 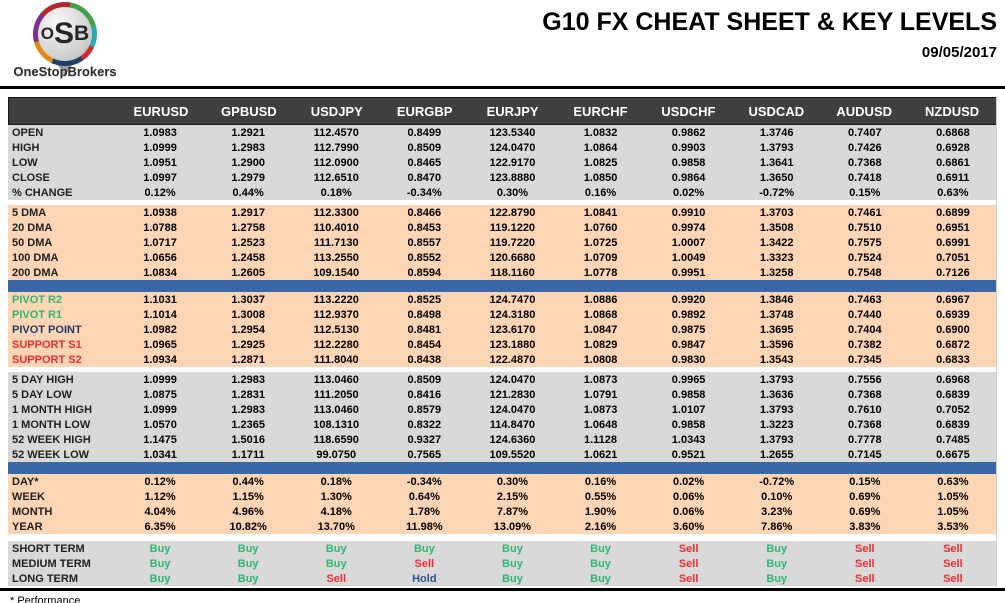 I want to click on value-cell: 1.3636, so click(x=776, y=394).